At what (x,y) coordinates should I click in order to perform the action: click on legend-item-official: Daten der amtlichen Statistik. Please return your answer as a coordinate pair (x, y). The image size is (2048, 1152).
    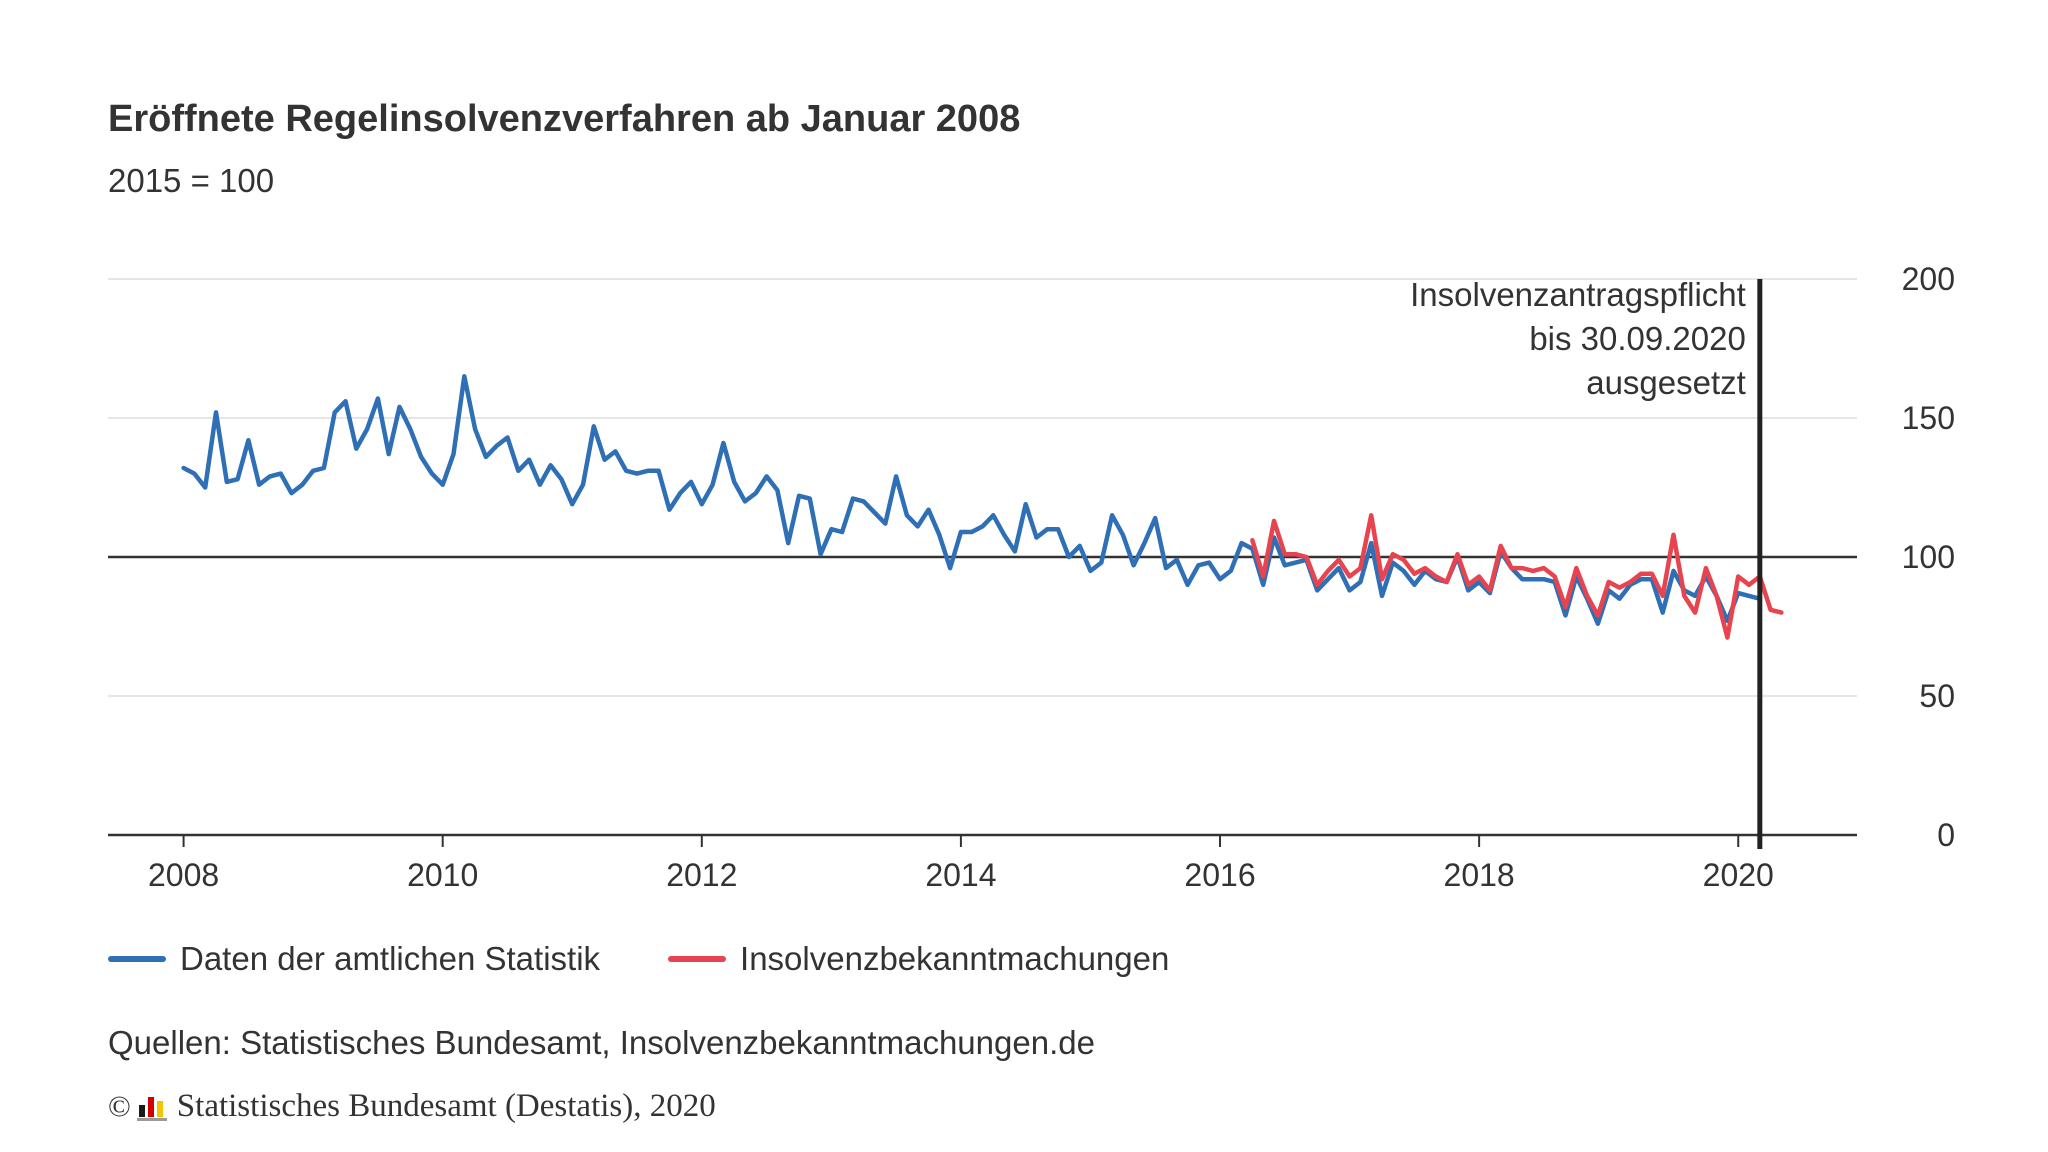
    Looking at the image, I should click on (354, 959).